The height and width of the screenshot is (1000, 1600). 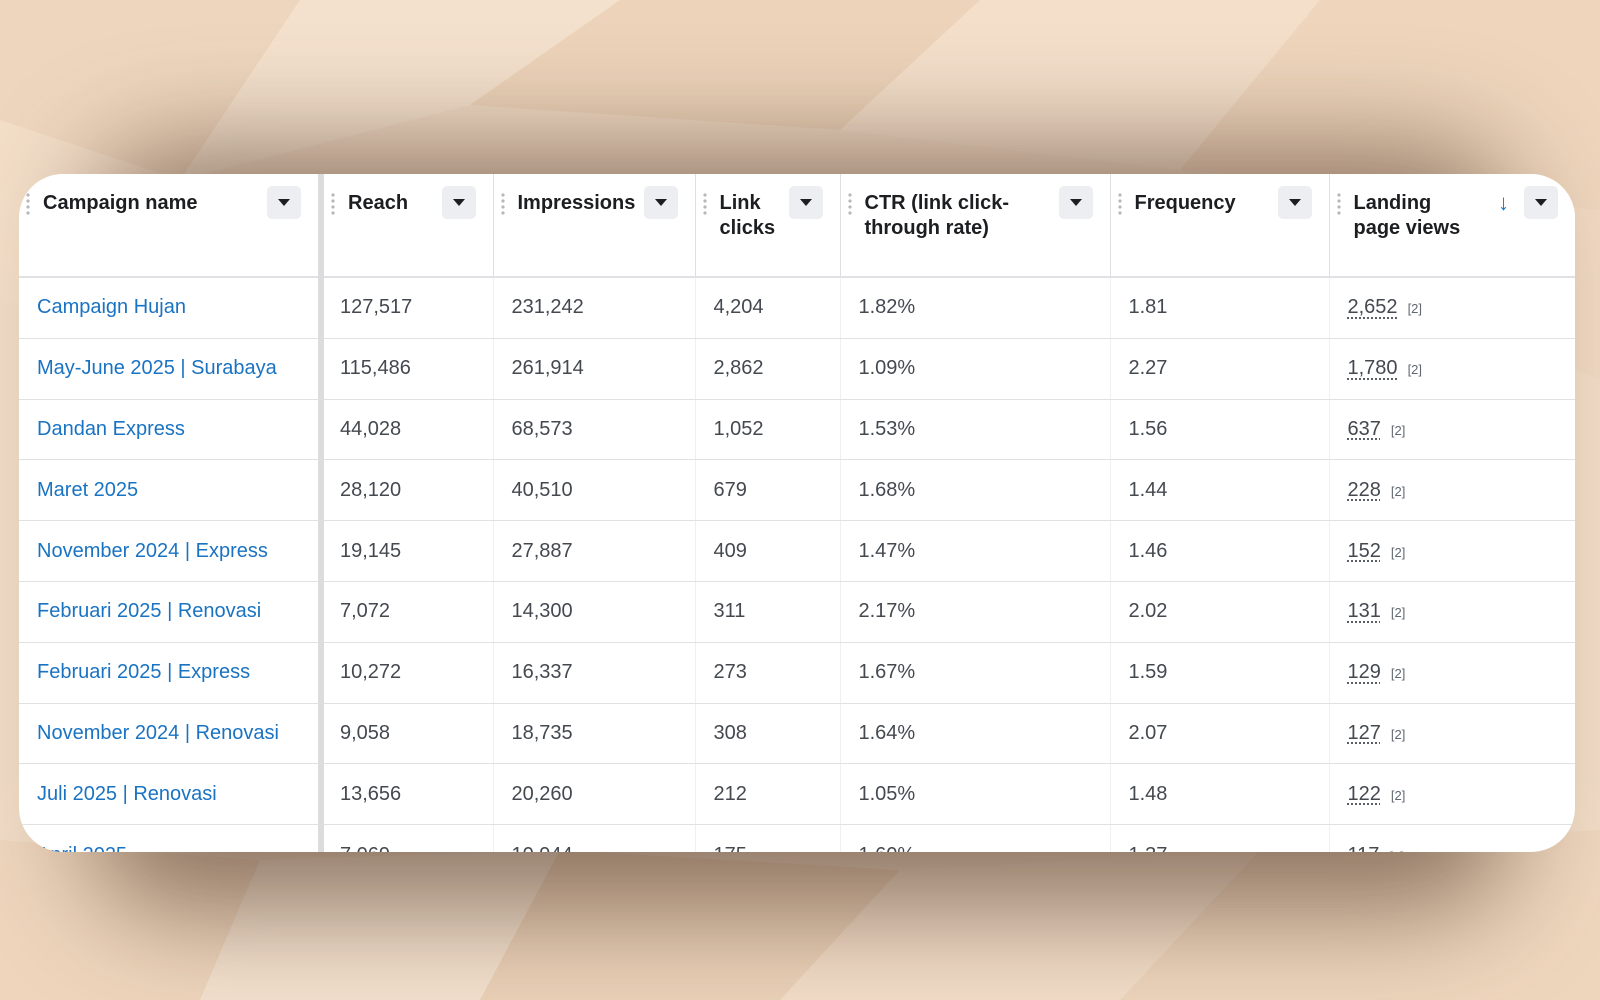 What do you see at coordinates (975, 490) in the screenshot?
I see `ctr-cell: 1.68%` at bounding box center [975, 490].